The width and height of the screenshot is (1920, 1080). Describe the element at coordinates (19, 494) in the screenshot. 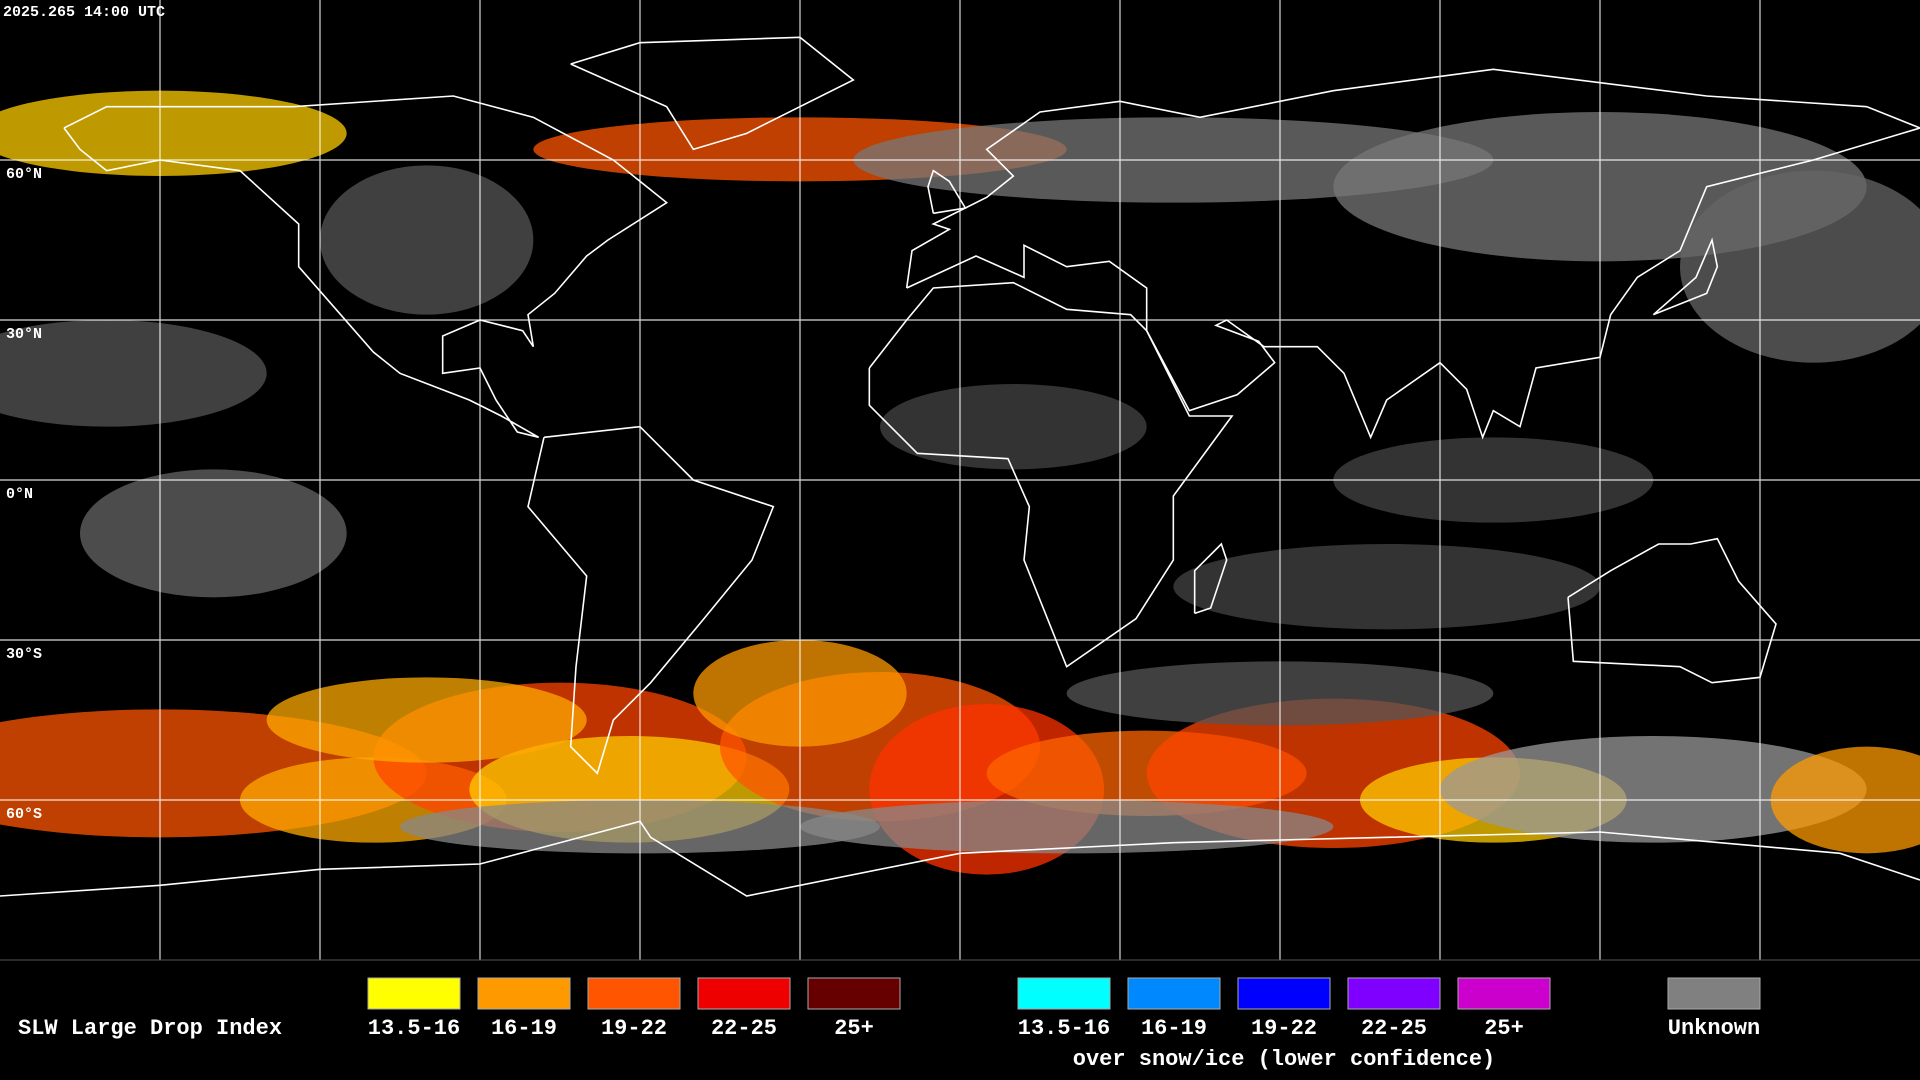

I see `latitude-label: 0°N` at that location.